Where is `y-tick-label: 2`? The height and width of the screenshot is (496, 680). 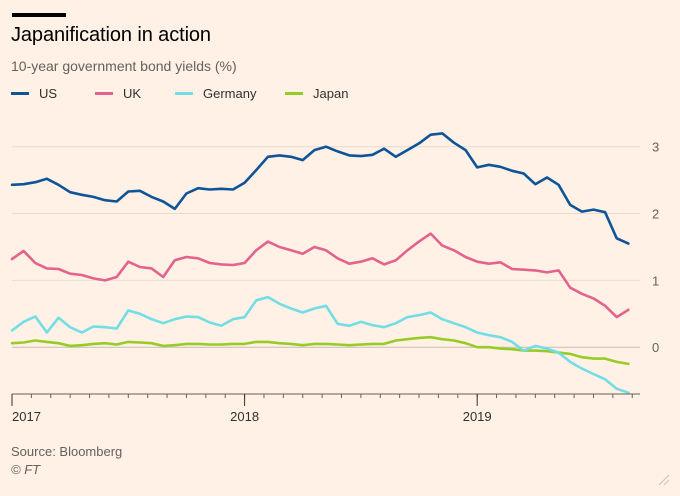
y-tick-label: 2 is located at coordinates (655, 214).